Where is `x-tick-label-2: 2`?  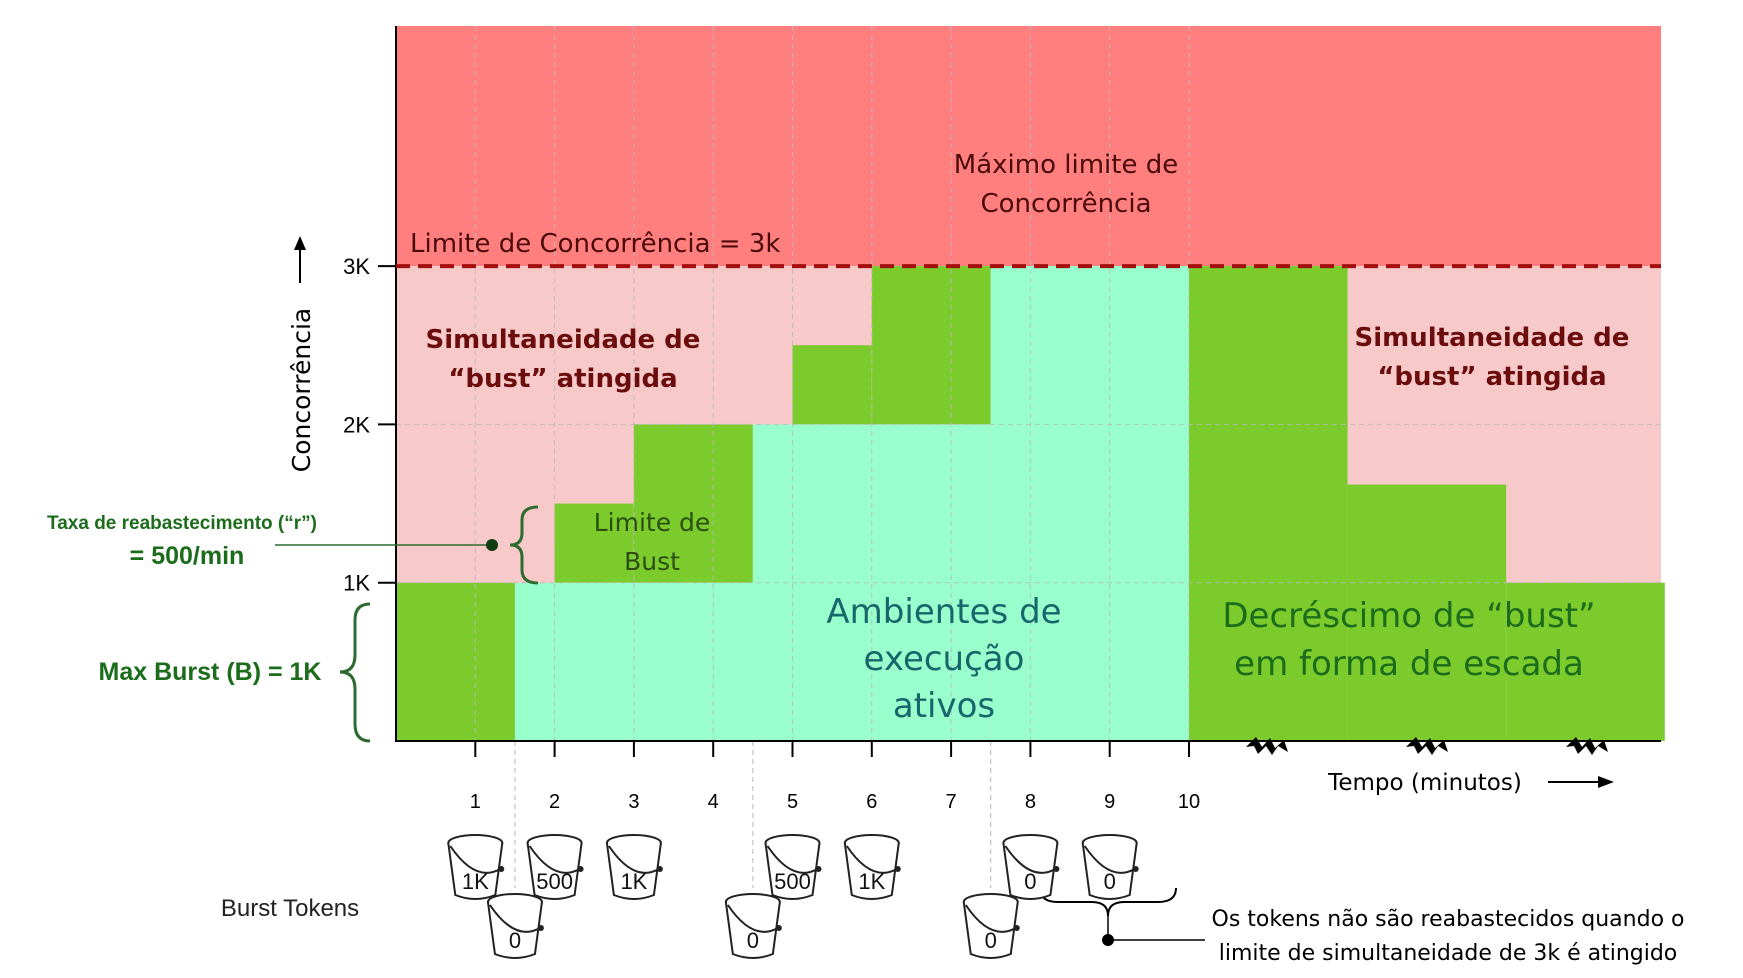 x-tick-label-2: 2 is located at coordinates (554, 802).